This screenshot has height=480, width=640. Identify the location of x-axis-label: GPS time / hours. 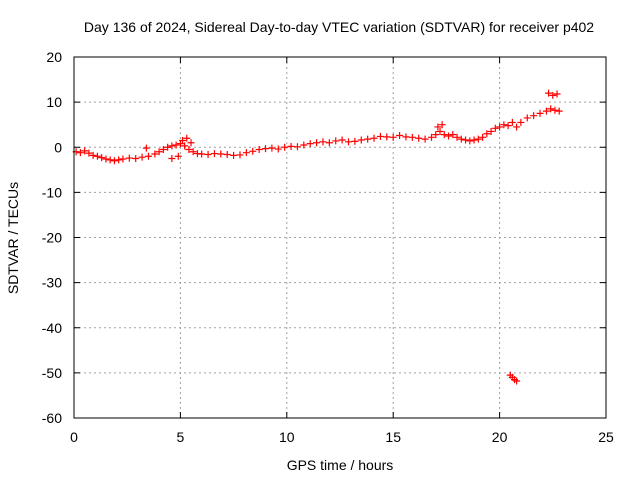
(340, 465).